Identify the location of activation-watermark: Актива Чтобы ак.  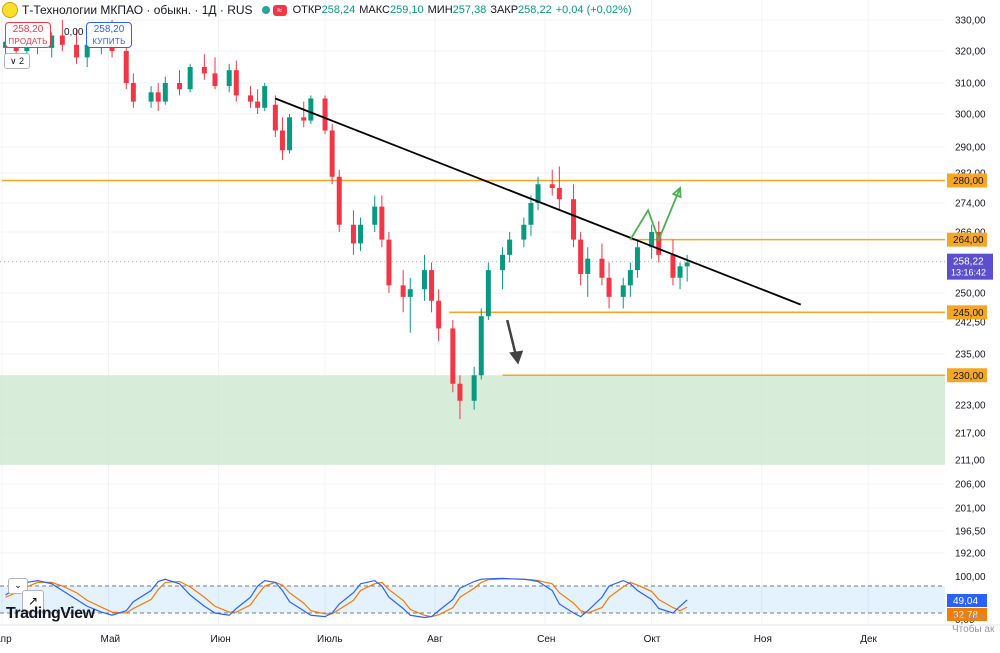
(973, 624).